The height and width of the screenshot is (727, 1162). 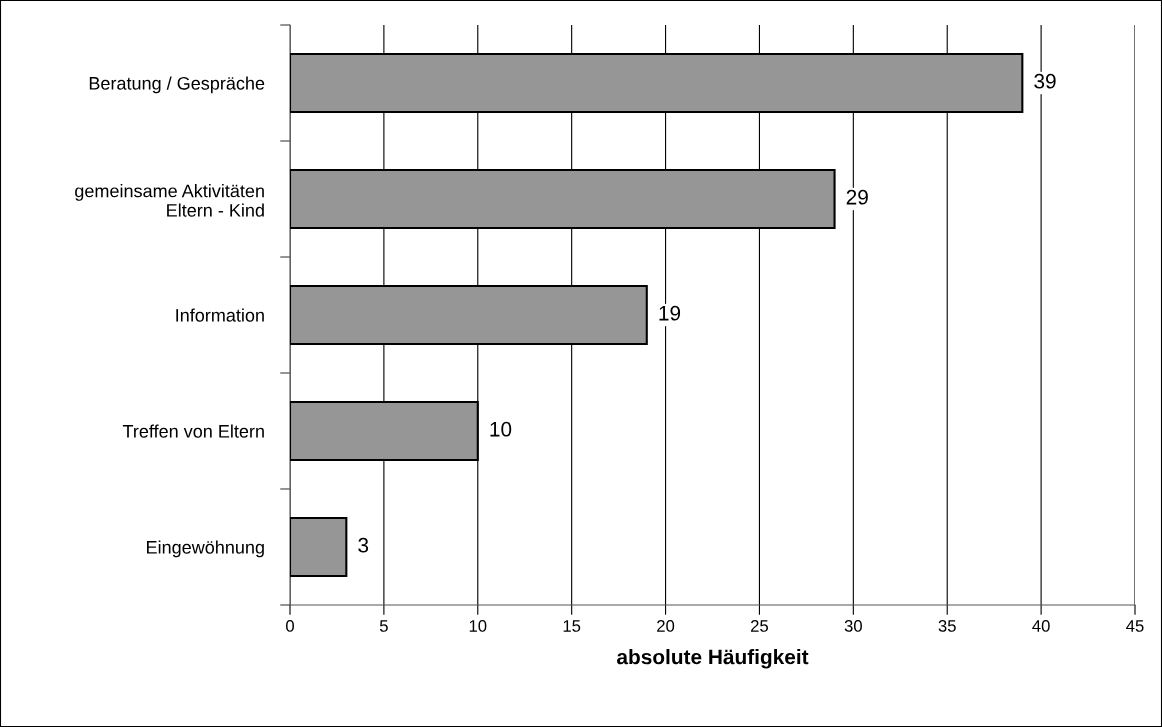 I want to click on data-label: 10, so click(x=501, y=429).